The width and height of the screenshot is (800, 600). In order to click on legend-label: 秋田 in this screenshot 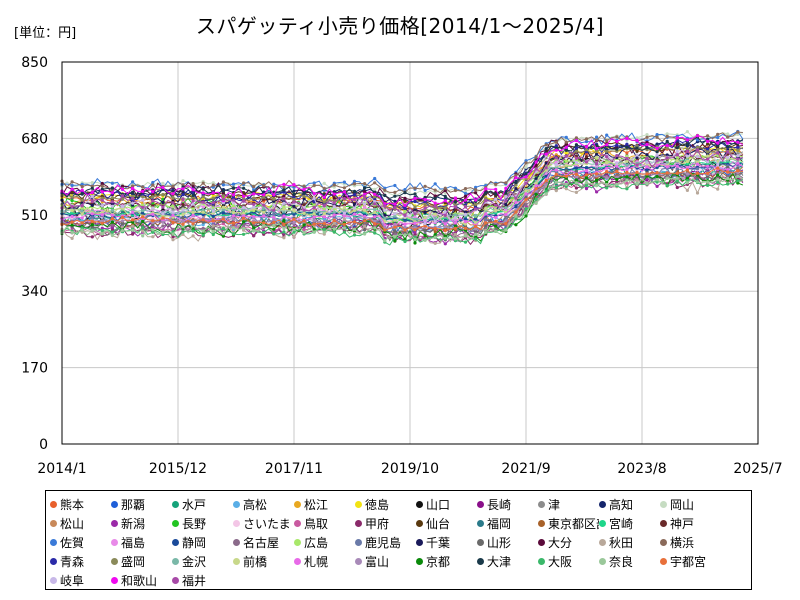, I will do `click(621, 543)`.